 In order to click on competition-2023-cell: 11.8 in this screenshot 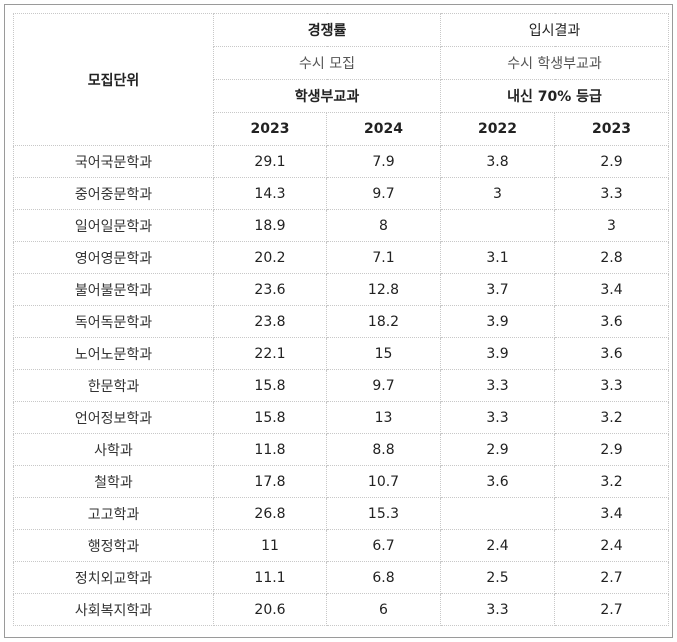, I will do `click(270, 449)`.